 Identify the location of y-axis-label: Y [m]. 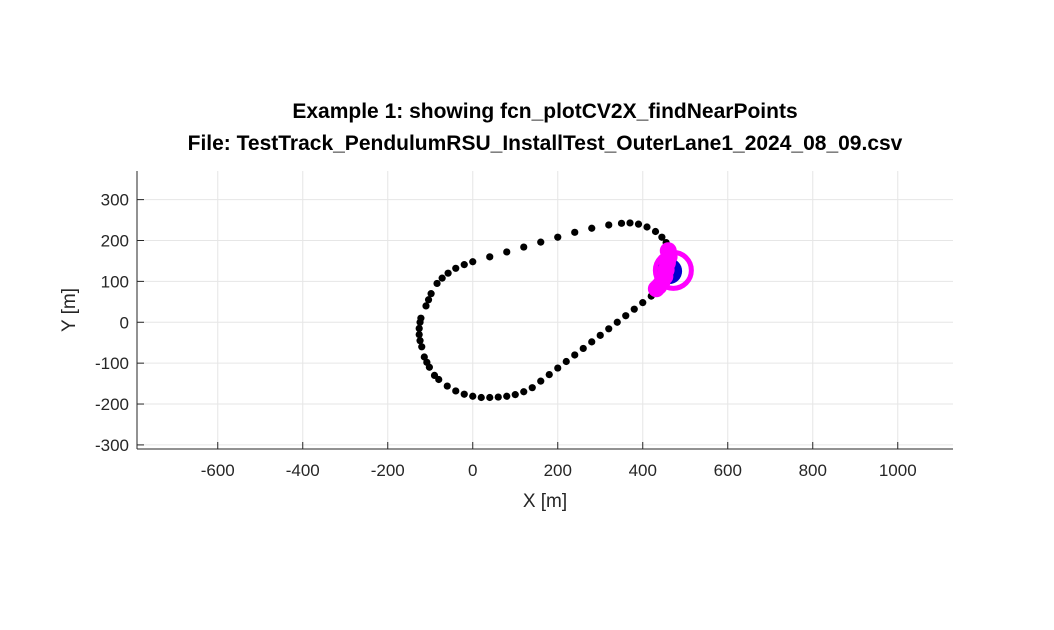
(69, 310).